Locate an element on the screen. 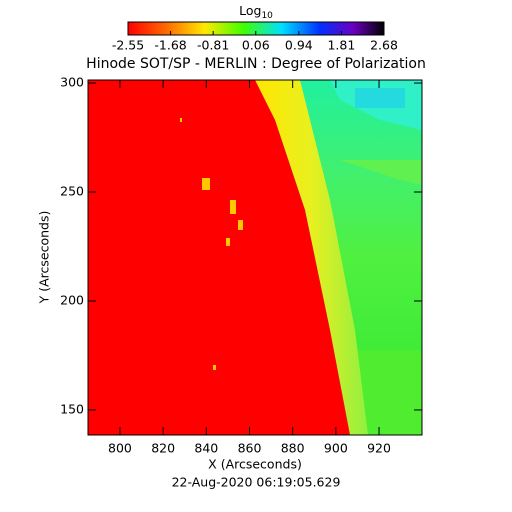 The width and height of the screenshot is (512, 512). y-tick-label: 300 is located at coordinates (72, 82).